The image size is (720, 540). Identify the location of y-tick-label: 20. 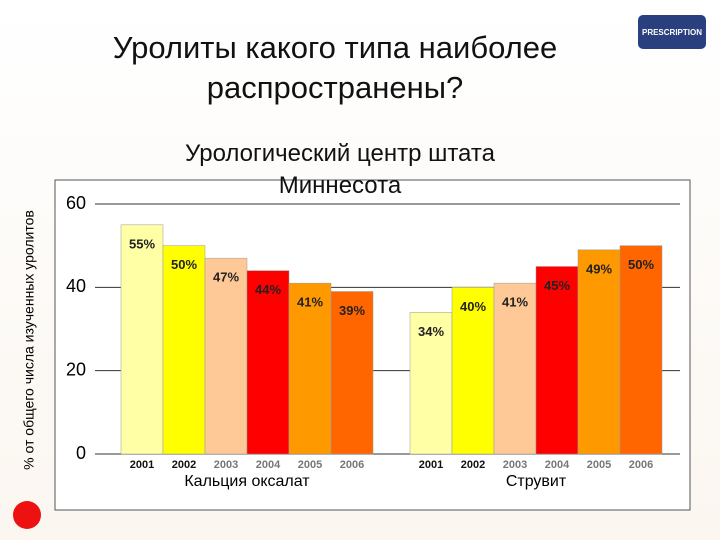
(76, 369).